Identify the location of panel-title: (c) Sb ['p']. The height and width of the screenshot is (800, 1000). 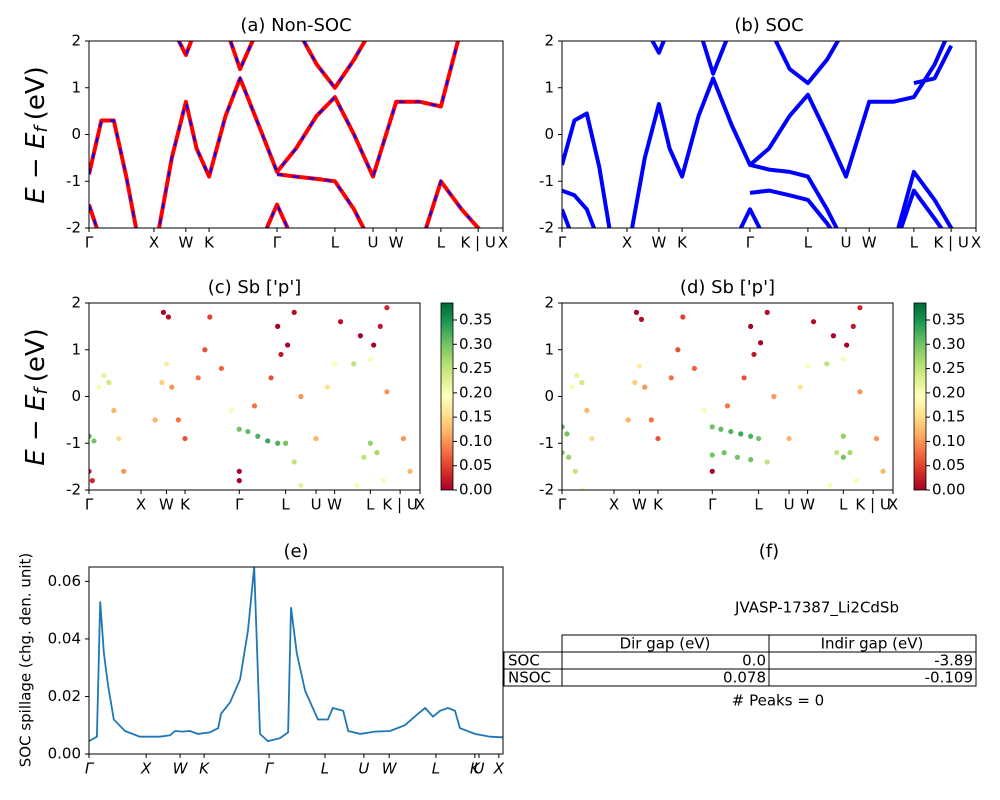
(255, 287).